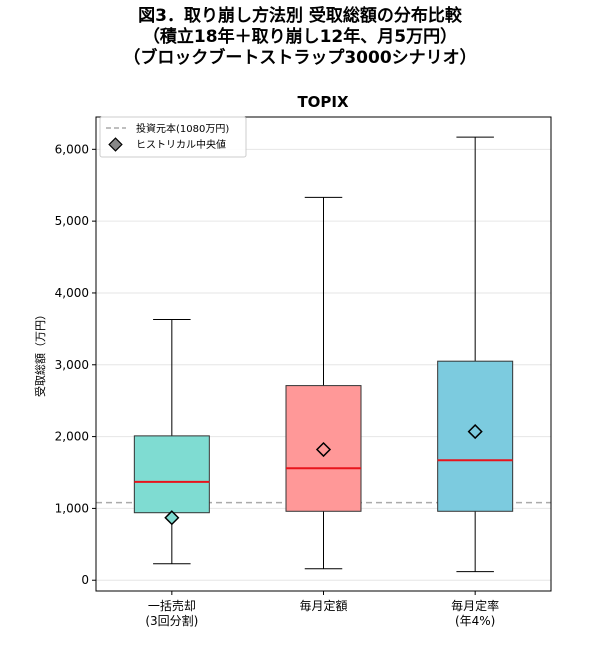 Image resolution: width=600 pixels, height=652 pixels. Describe the element at coordinates (172, 605) in the screenshot. I see `x-tick-label: 一括売却` at that location.